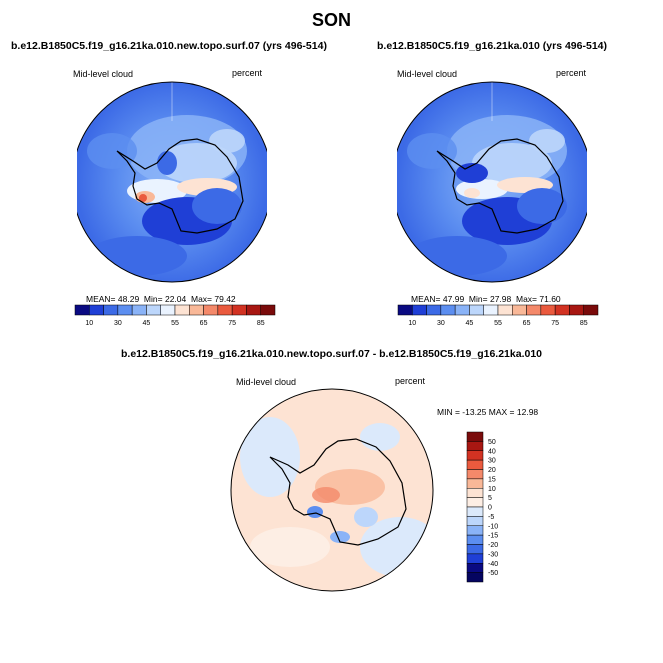  What do you see at coordinates (491, 517) in the screenshot?
I see `diff-colorbar-tick-label: -5` at bounding box center [491, 517].